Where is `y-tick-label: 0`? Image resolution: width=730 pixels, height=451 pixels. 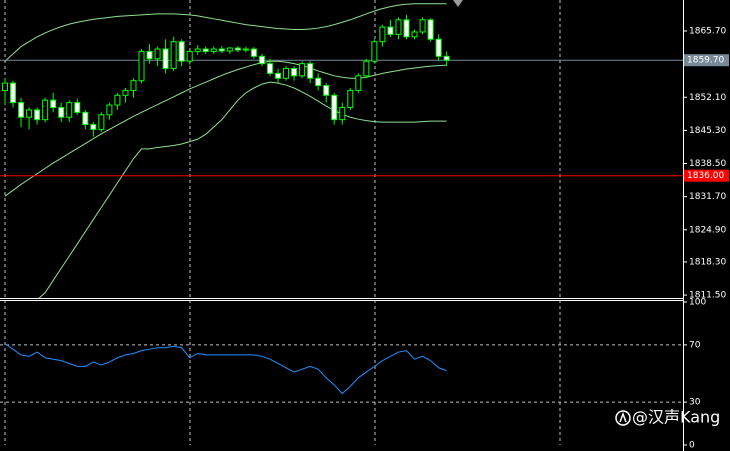
y-tick-label: 0 is located at coordinates (692, 446).